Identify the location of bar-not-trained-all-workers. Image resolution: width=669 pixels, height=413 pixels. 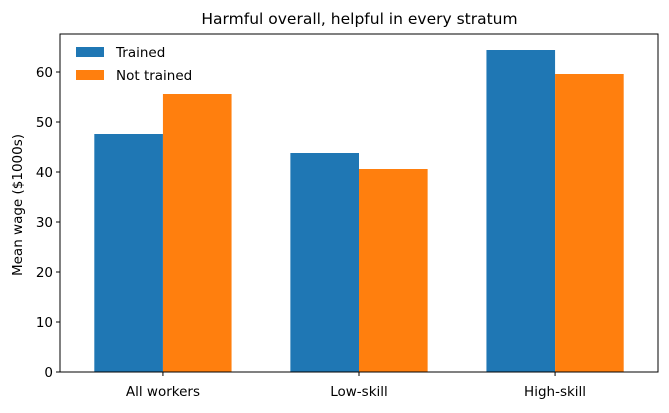
(197, 233).